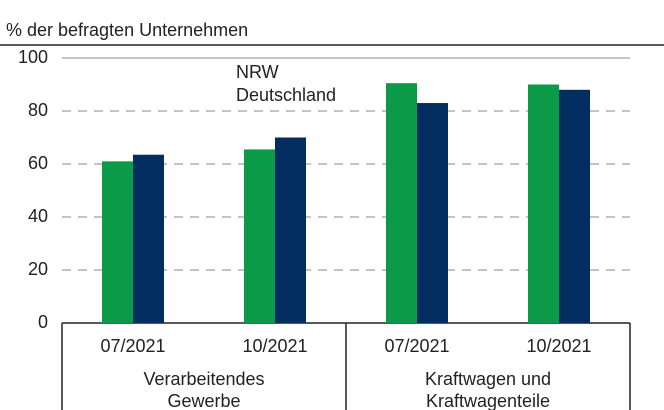 Image resolution: width=664 pixels, height=410 pixels. I want to click on chart-subtitle: % der befragten Unternehmen, so click(127, 30).